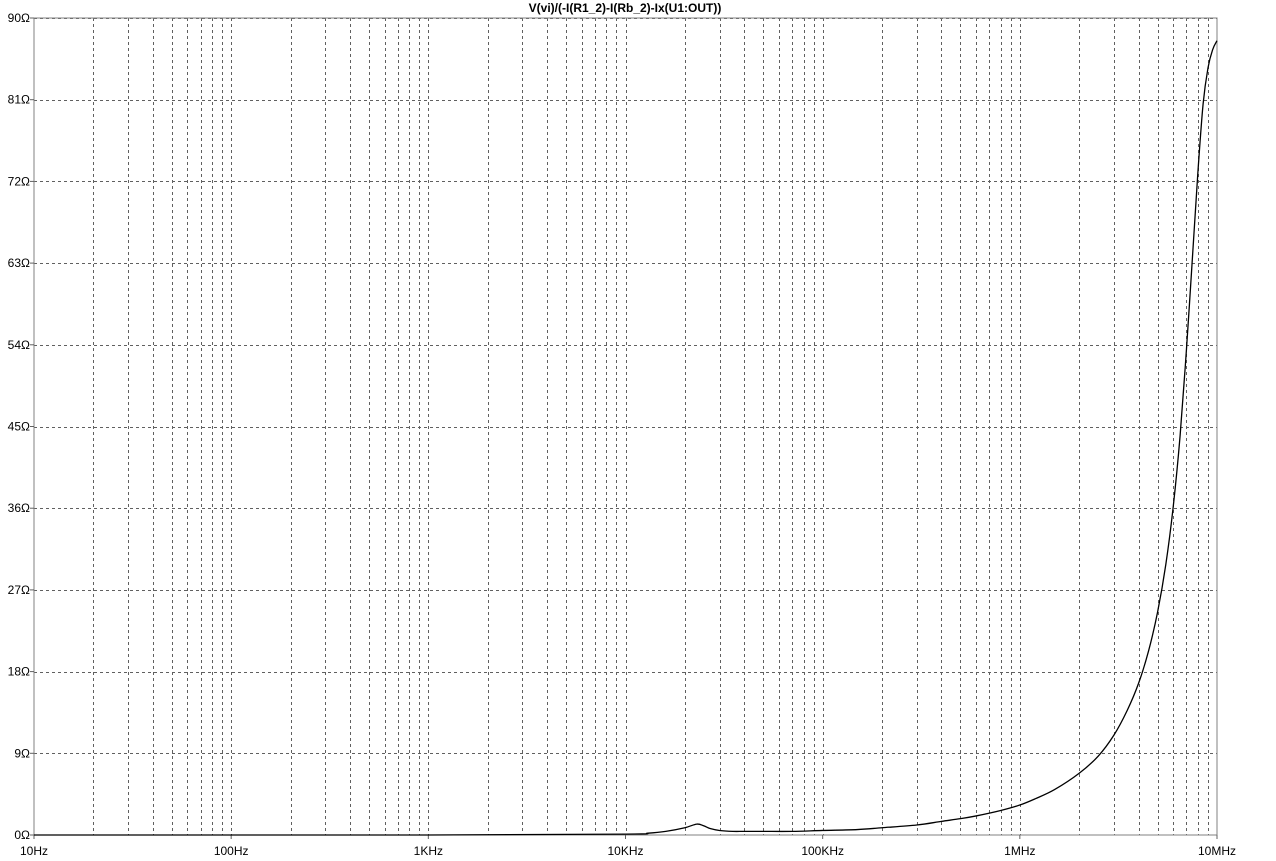 Image resolution: width=1276 pixels, height=861 pixels. I want to click on x-tick-label: 100KHz, so click(822, 851).